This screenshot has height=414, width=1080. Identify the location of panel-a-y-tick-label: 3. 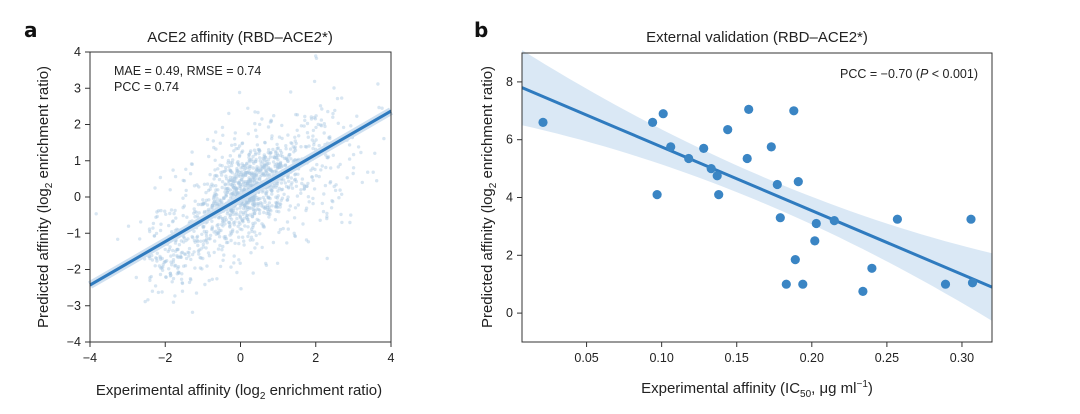
(77, 88).